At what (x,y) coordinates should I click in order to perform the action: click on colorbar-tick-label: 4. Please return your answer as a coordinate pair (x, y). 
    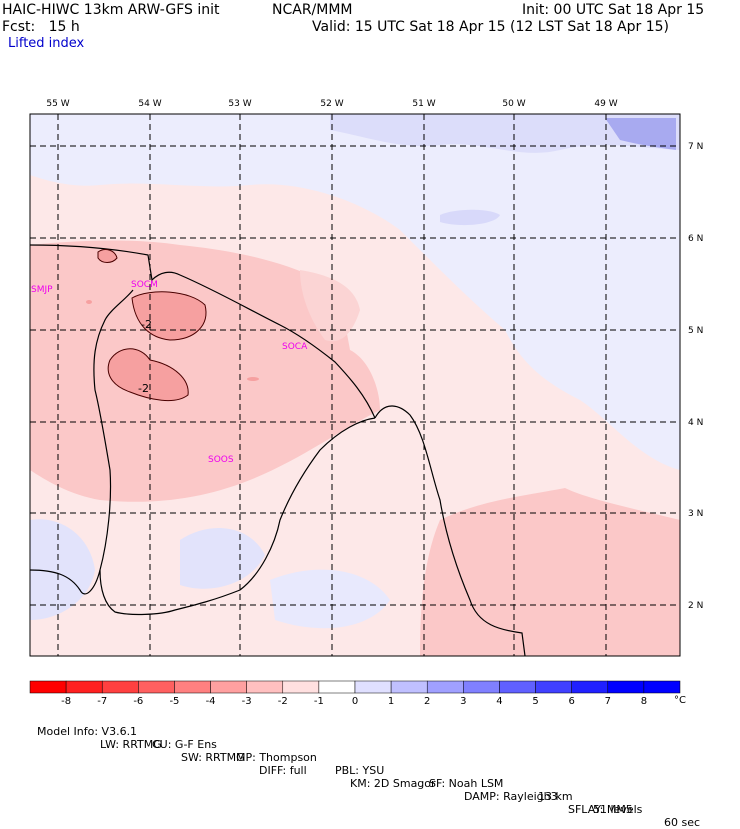
    Looking at the image, I should click on (499, 701).